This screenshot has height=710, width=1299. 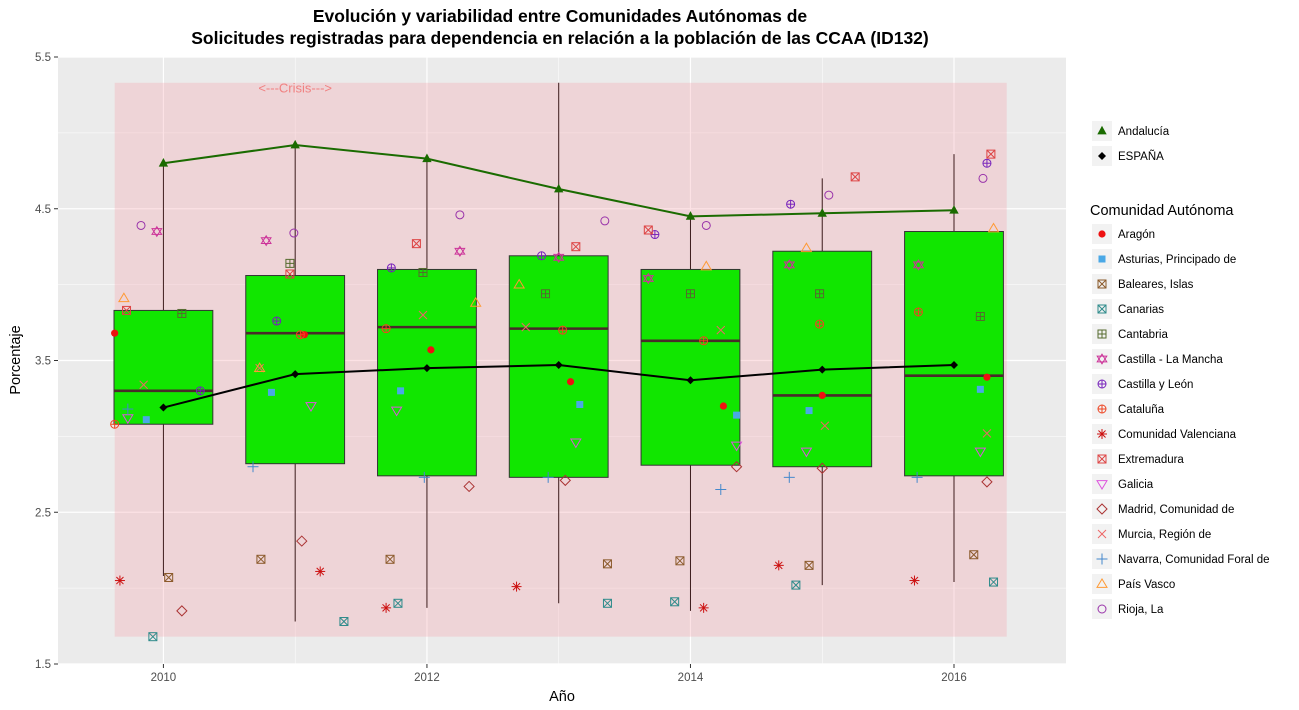 I want to click on y-tick-label: 2.5, so click(x=43, y=513).